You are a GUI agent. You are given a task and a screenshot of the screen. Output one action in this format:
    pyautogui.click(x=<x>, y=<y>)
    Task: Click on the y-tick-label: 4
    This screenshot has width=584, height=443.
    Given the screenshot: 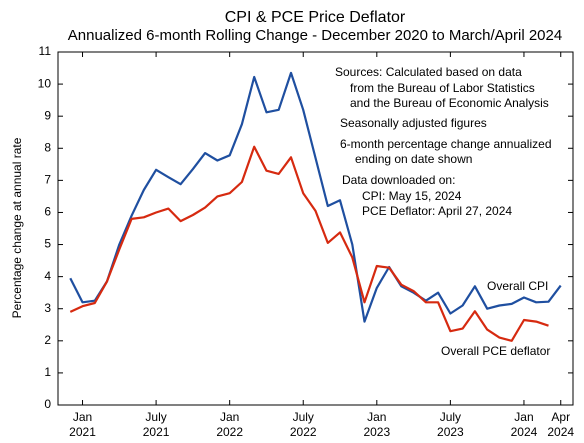 What is the action you would take?
    pyautogui.click(x=47, y=276)
    